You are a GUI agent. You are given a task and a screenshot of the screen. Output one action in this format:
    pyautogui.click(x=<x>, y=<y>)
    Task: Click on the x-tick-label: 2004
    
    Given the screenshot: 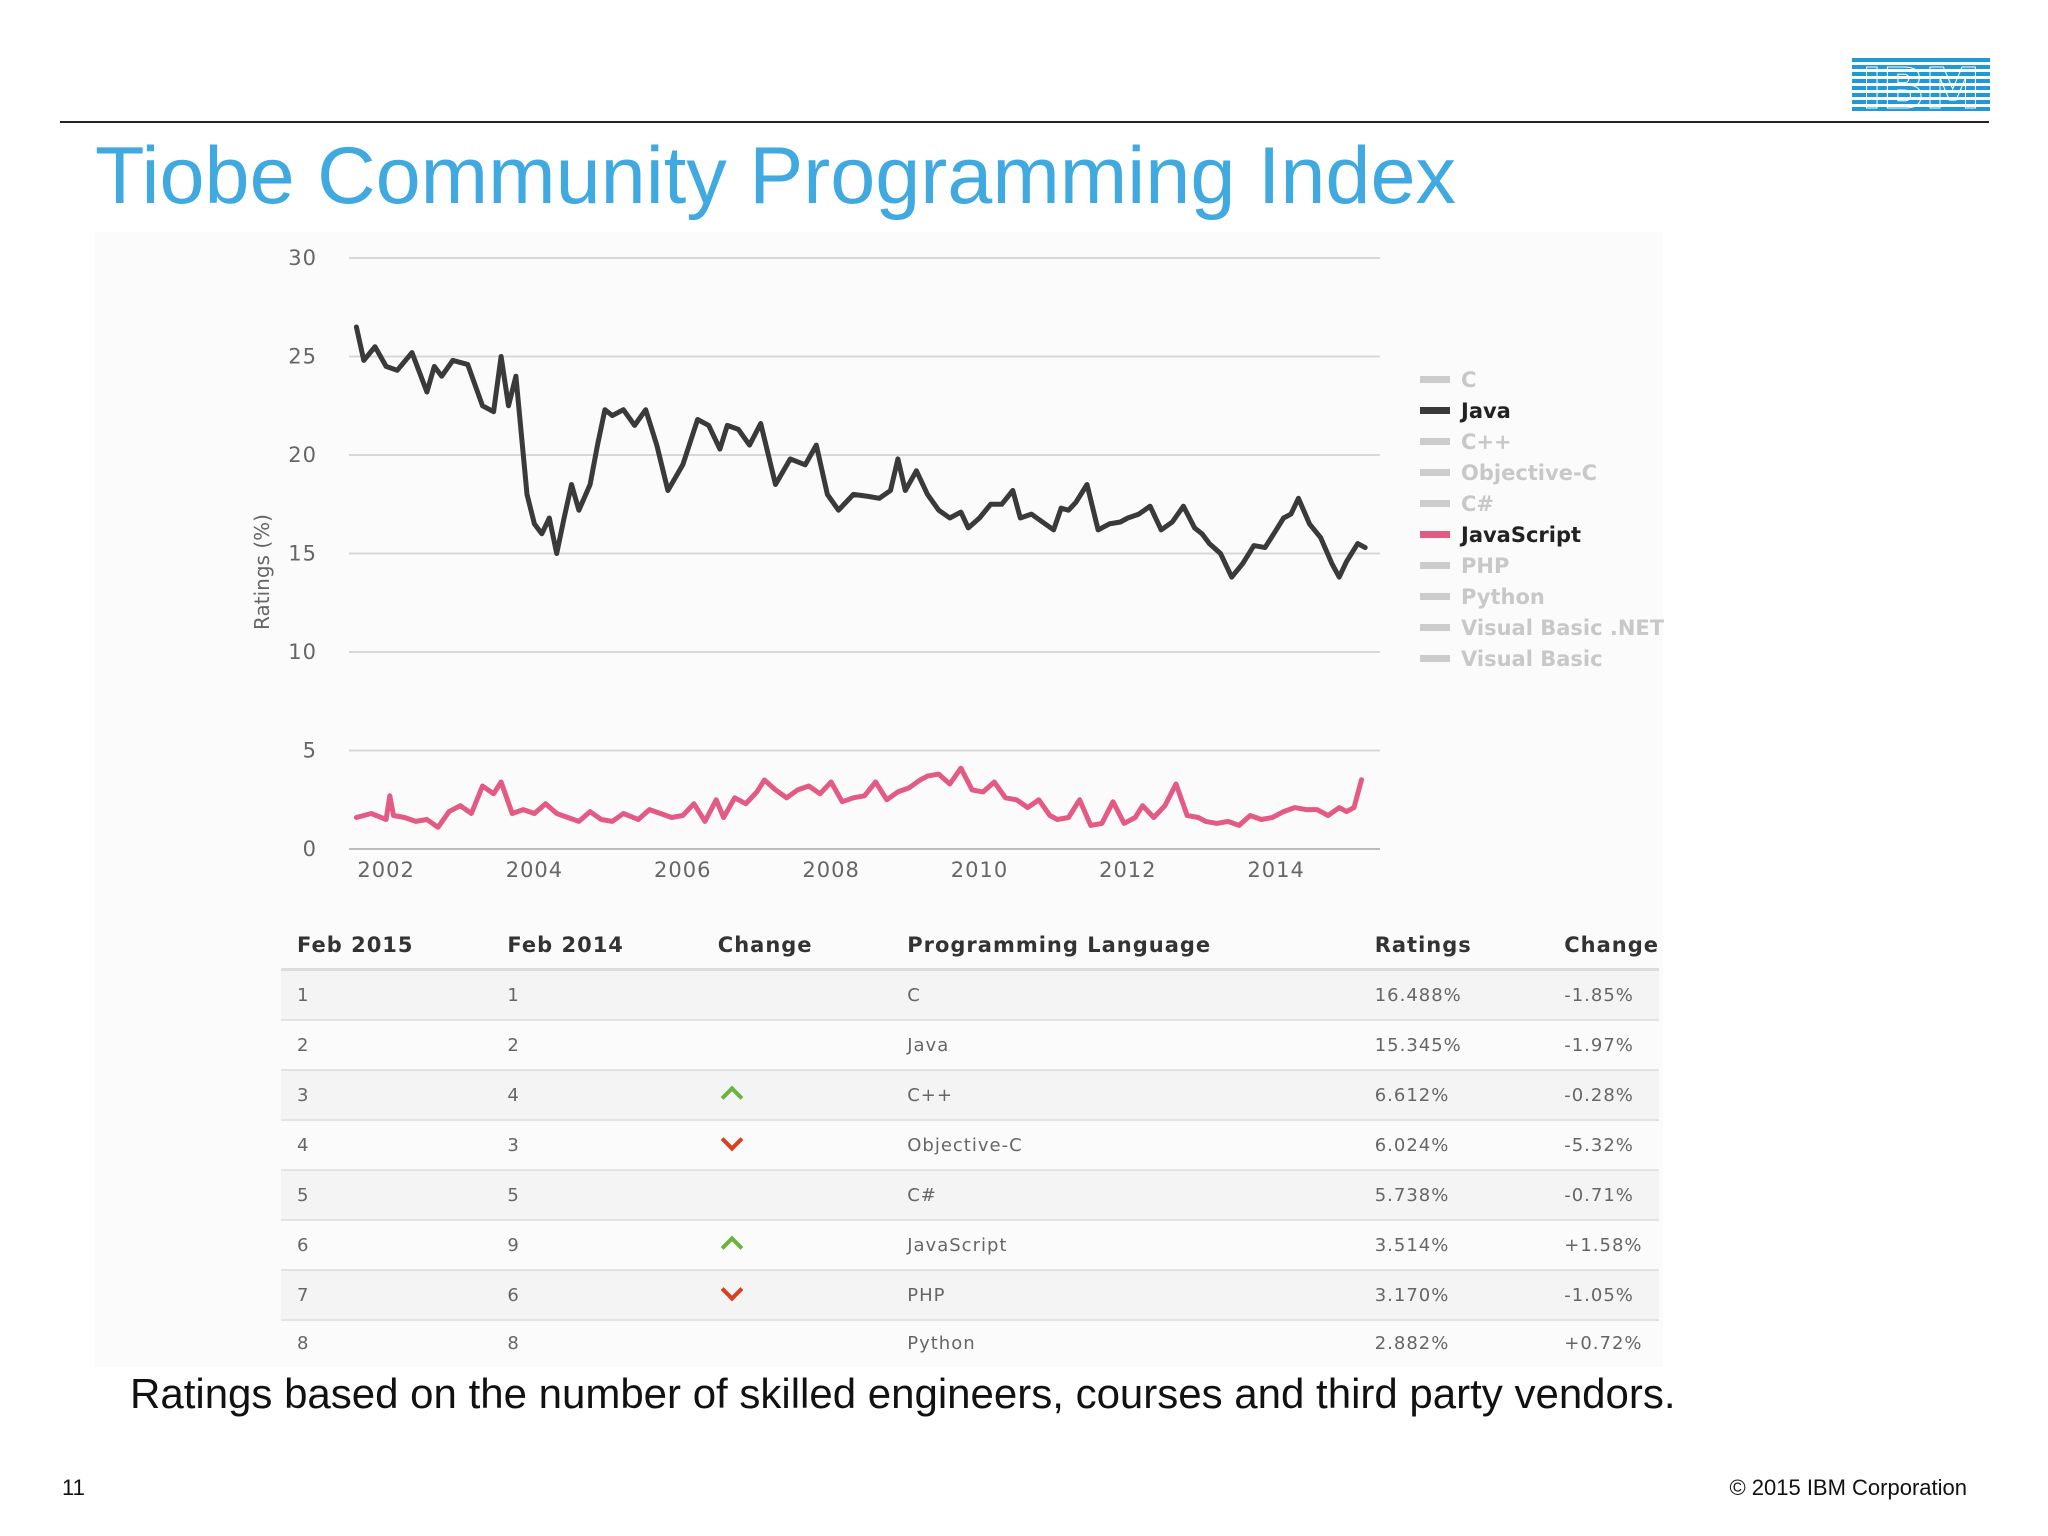 What is the action you would take?
    pyautogui.click(x=534, y=870)
    